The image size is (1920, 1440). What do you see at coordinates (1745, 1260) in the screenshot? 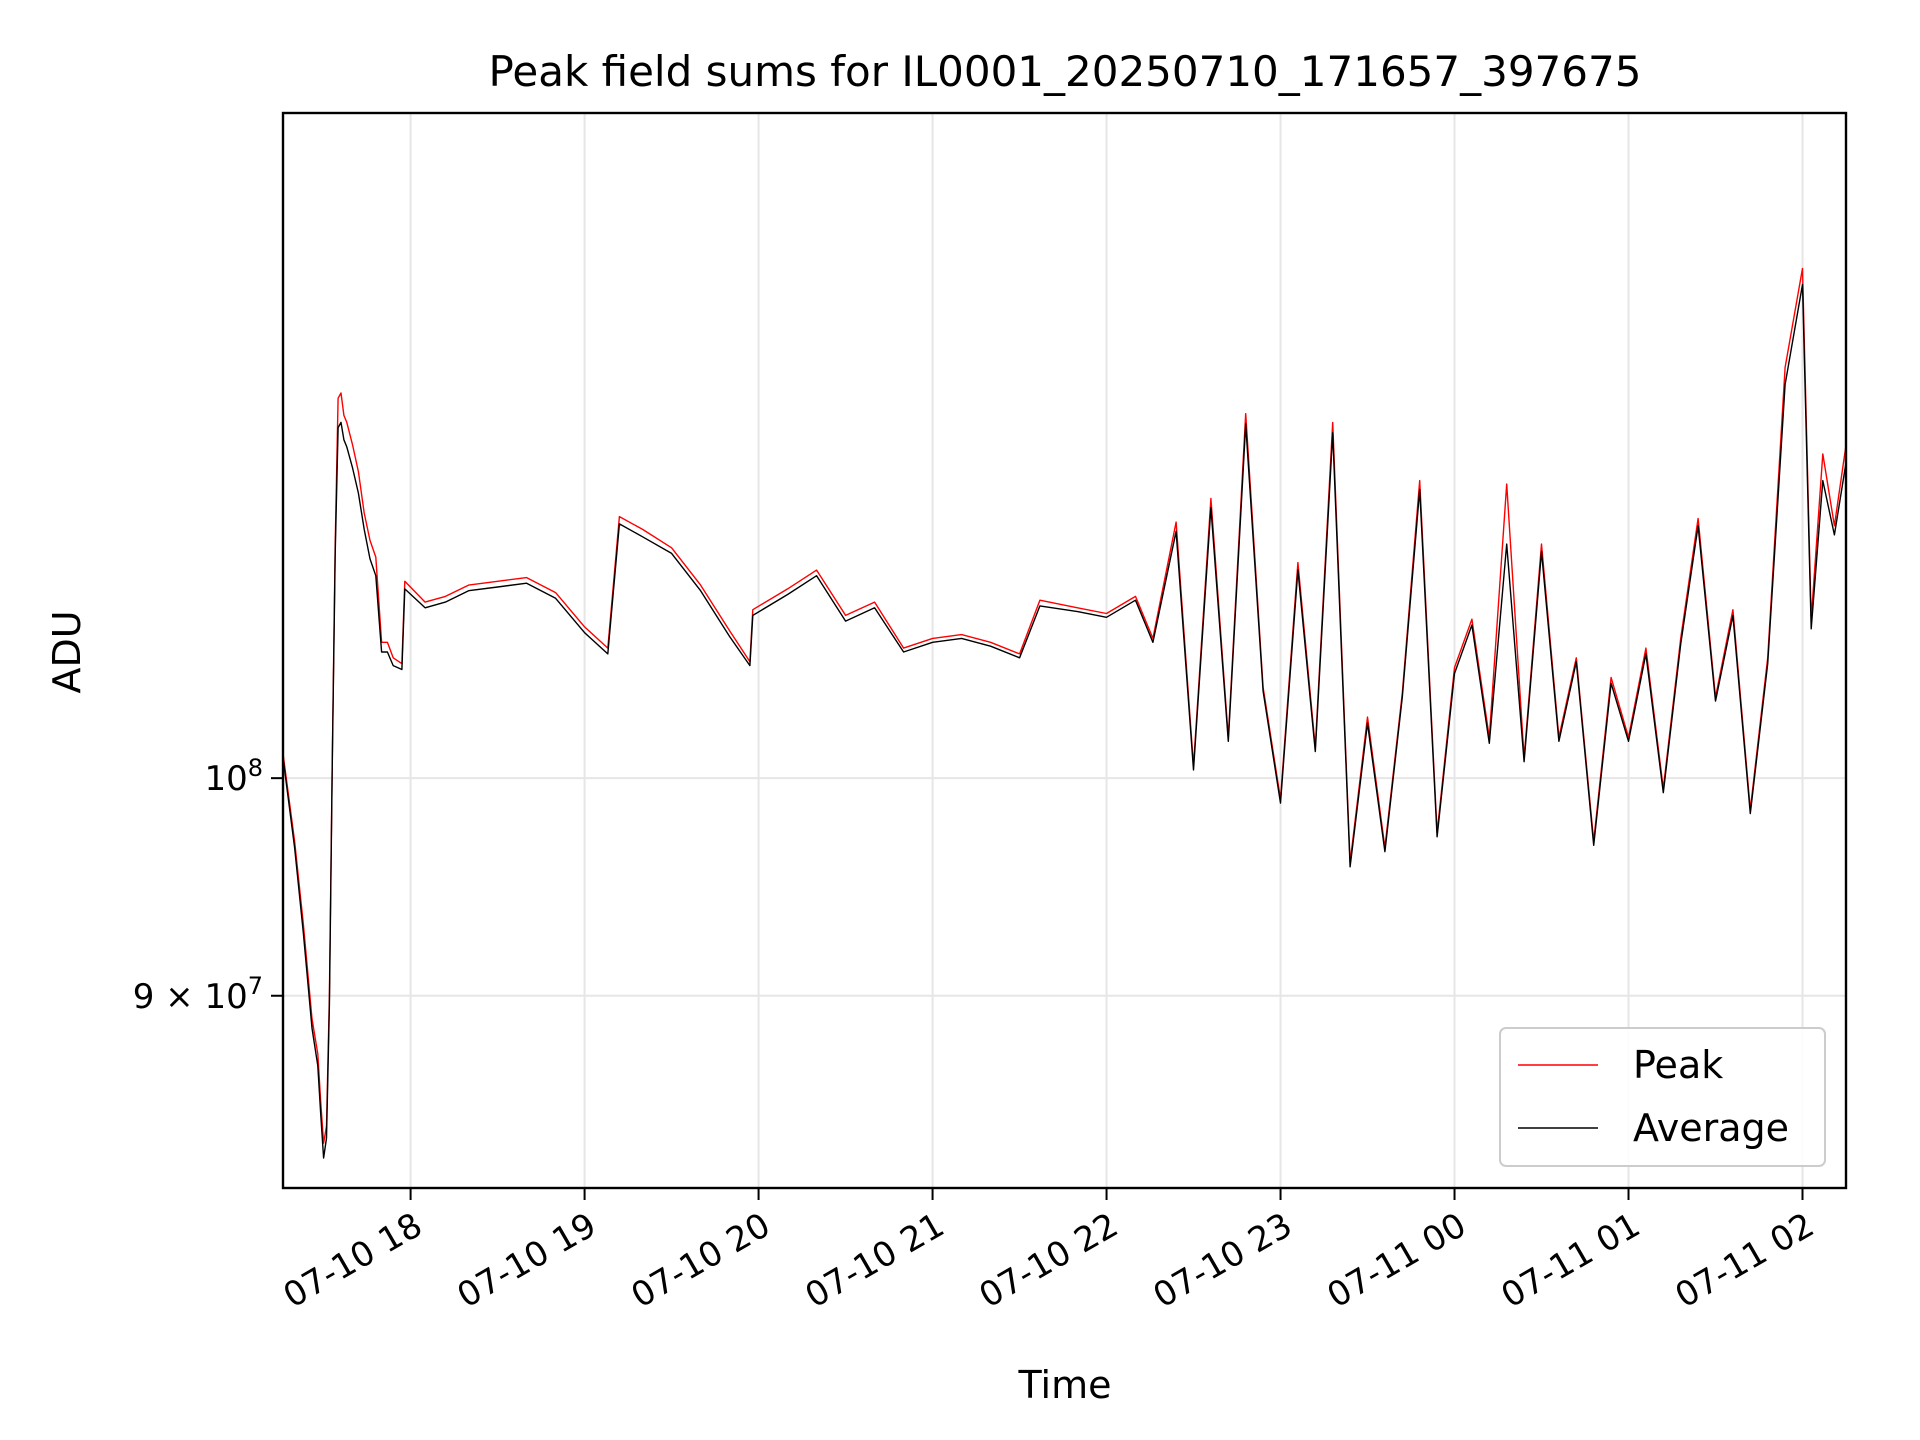
I see `x-tick-label: 07-11 02` at bounding box center [1745, 1260].